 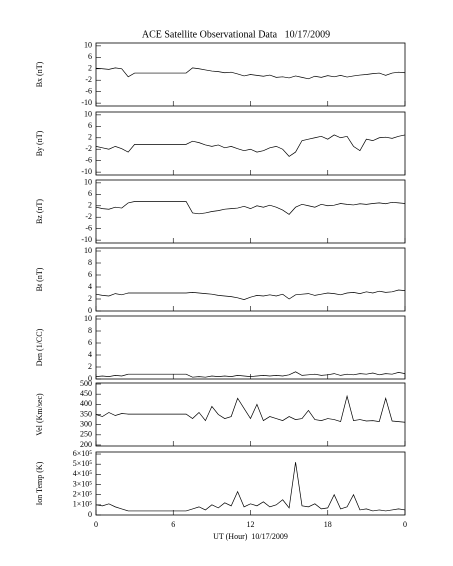 What do you see at coordinates (39, 143) in the screenshot?
I see `y-axis-label: By (nT)` at bounding box center [39, 143].